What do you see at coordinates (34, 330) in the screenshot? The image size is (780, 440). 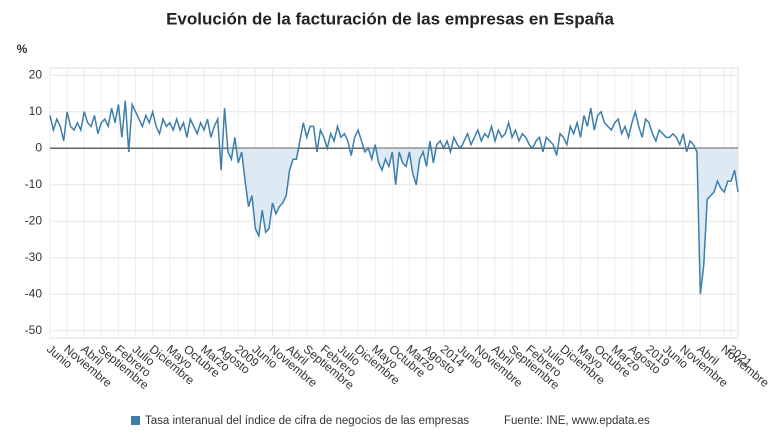 I see `y-tick-label: -50` at bounding box center [34, 330].